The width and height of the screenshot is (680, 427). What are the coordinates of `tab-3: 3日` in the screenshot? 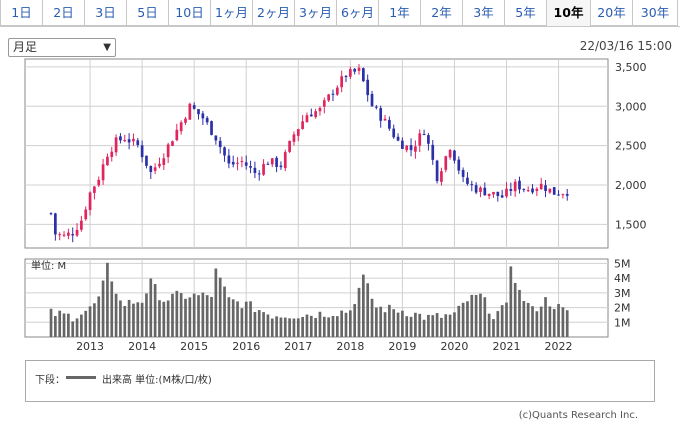 It's located at (106, 13).